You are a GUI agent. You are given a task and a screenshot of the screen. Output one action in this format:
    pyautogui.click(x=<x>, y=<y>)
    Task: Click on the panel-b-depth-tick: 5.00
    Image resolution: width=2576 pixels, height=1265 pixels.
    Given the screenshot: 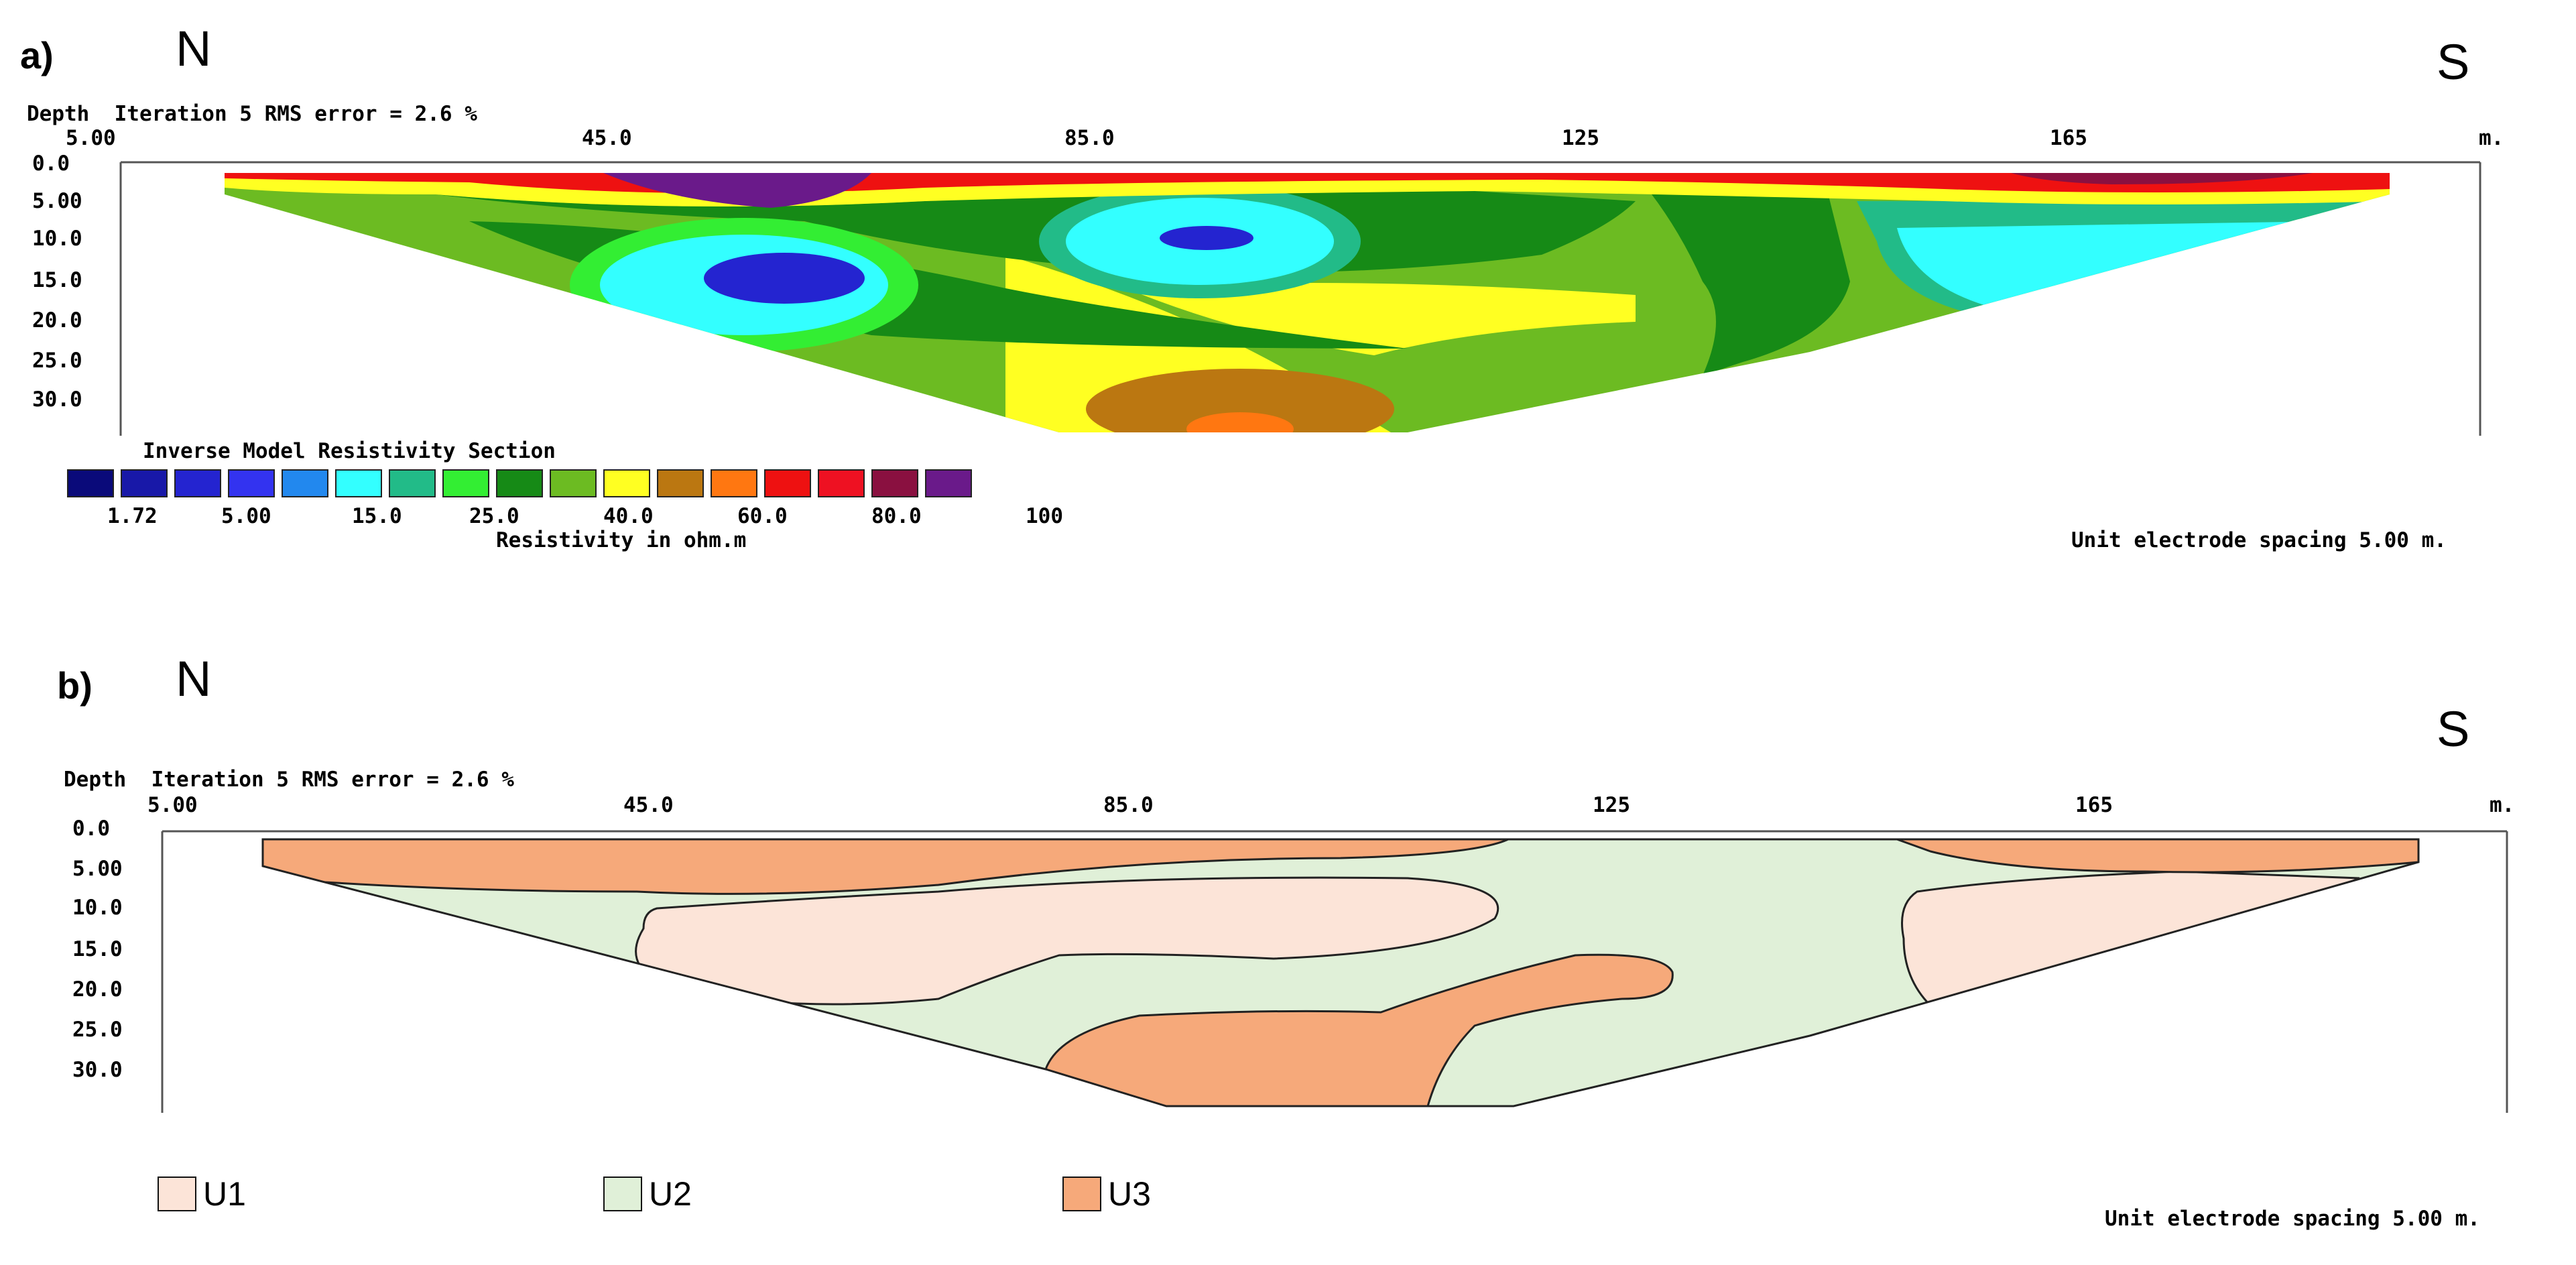 What is the action you would take?
    pyautogui.click(x=97, y=869)
    